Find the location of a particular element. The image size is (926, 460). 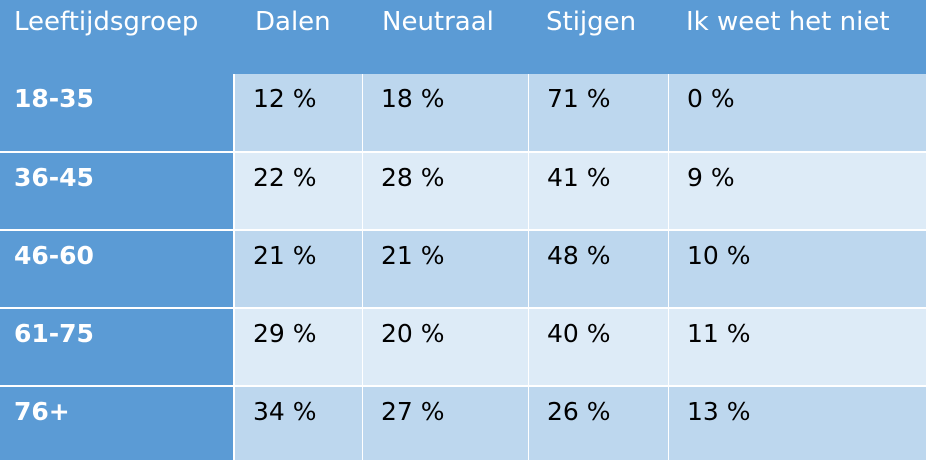

row-label: 61-75 is located at coordinates (54, 333).